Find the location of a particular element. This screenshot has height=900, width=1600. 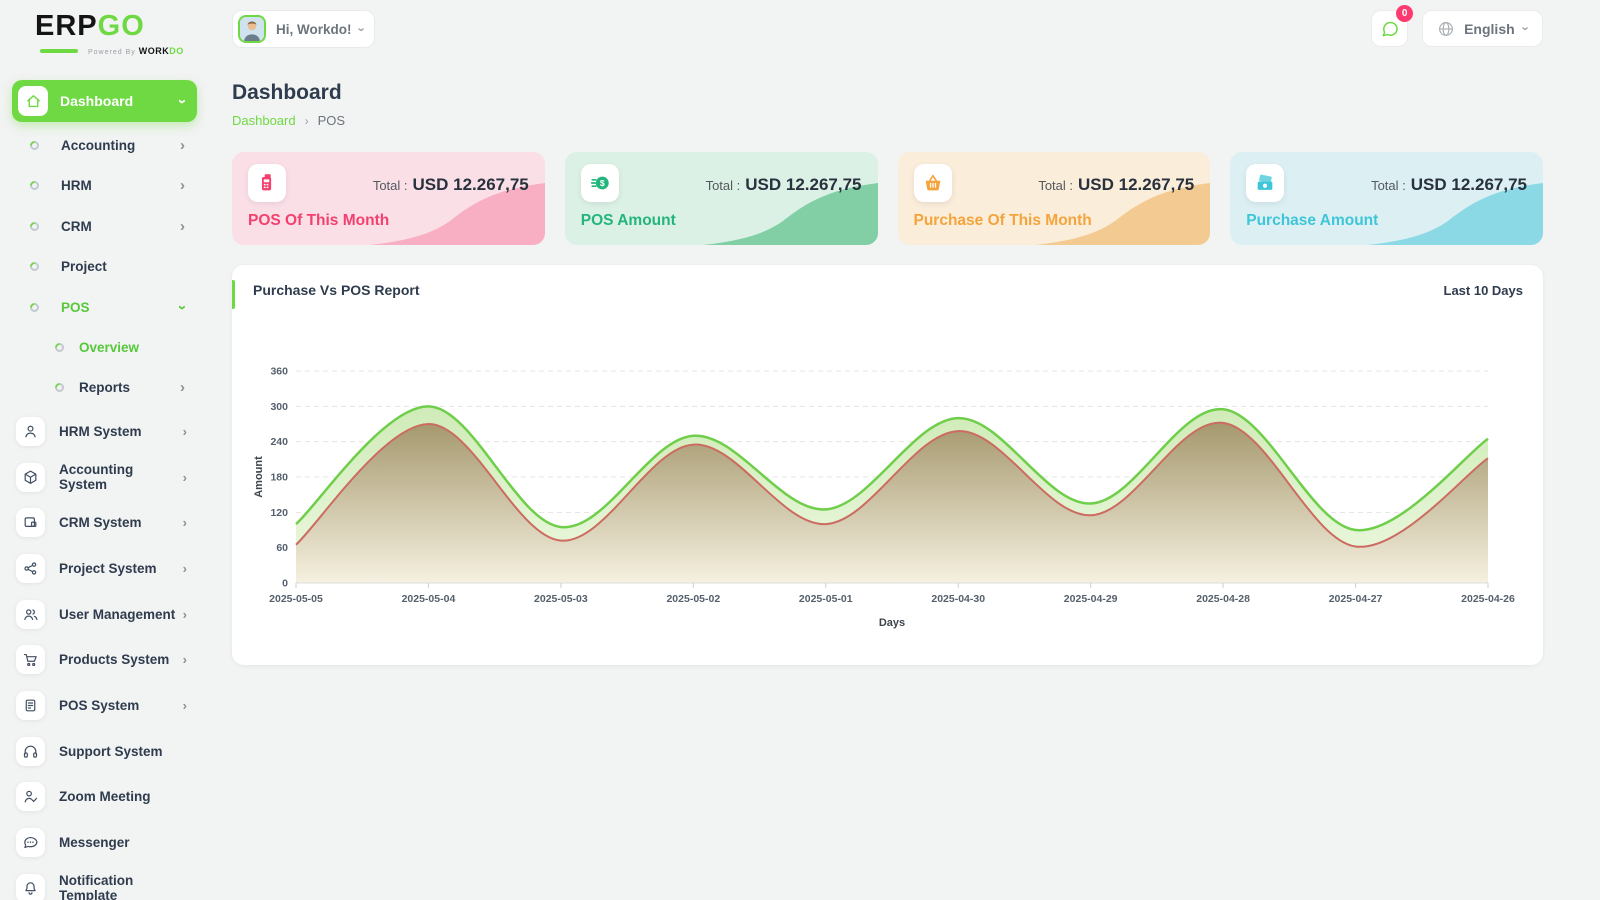

users-icon is located at coordinates (30, 614).